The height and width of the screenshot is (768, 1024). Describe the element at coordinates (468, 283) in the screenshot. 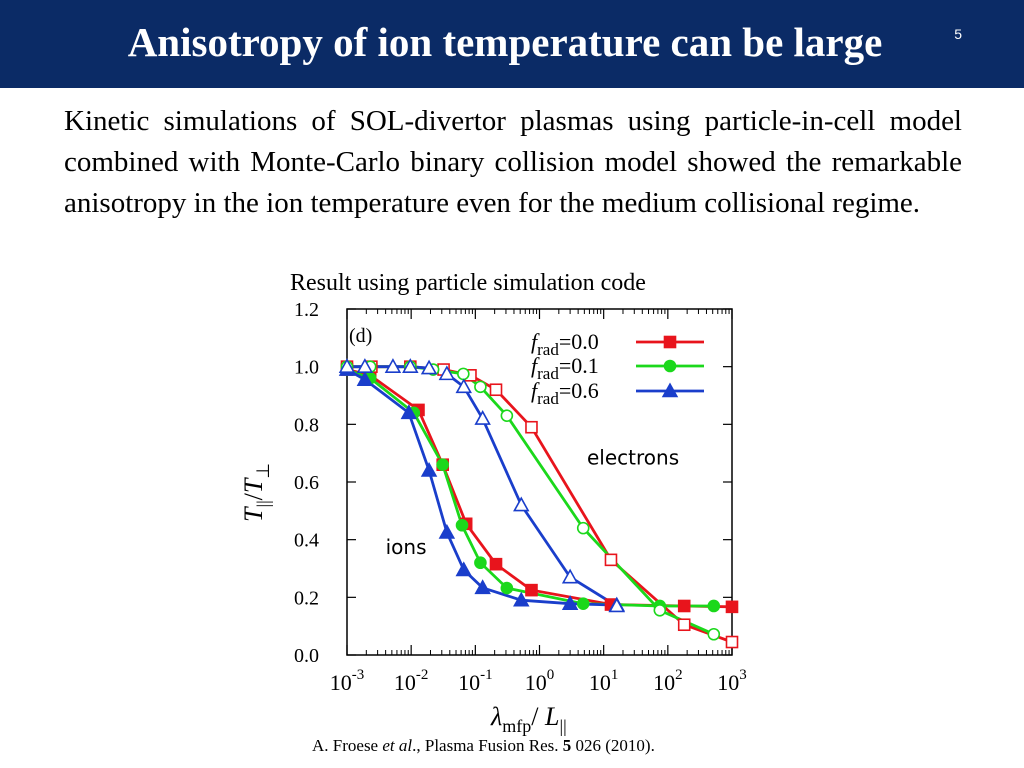

I see `chart-caption: Result using particle simulation code` at that location.